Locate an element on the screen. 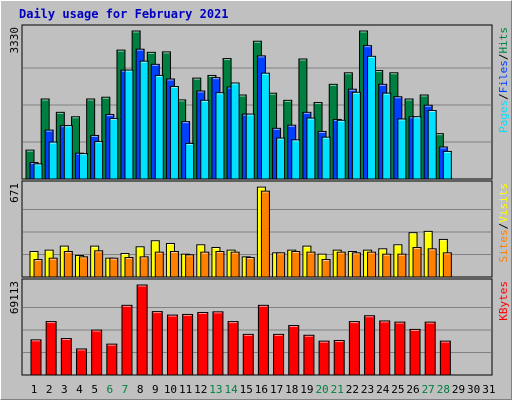  x-tick-label-day-31: 31 is located at coordinates (488, 389).